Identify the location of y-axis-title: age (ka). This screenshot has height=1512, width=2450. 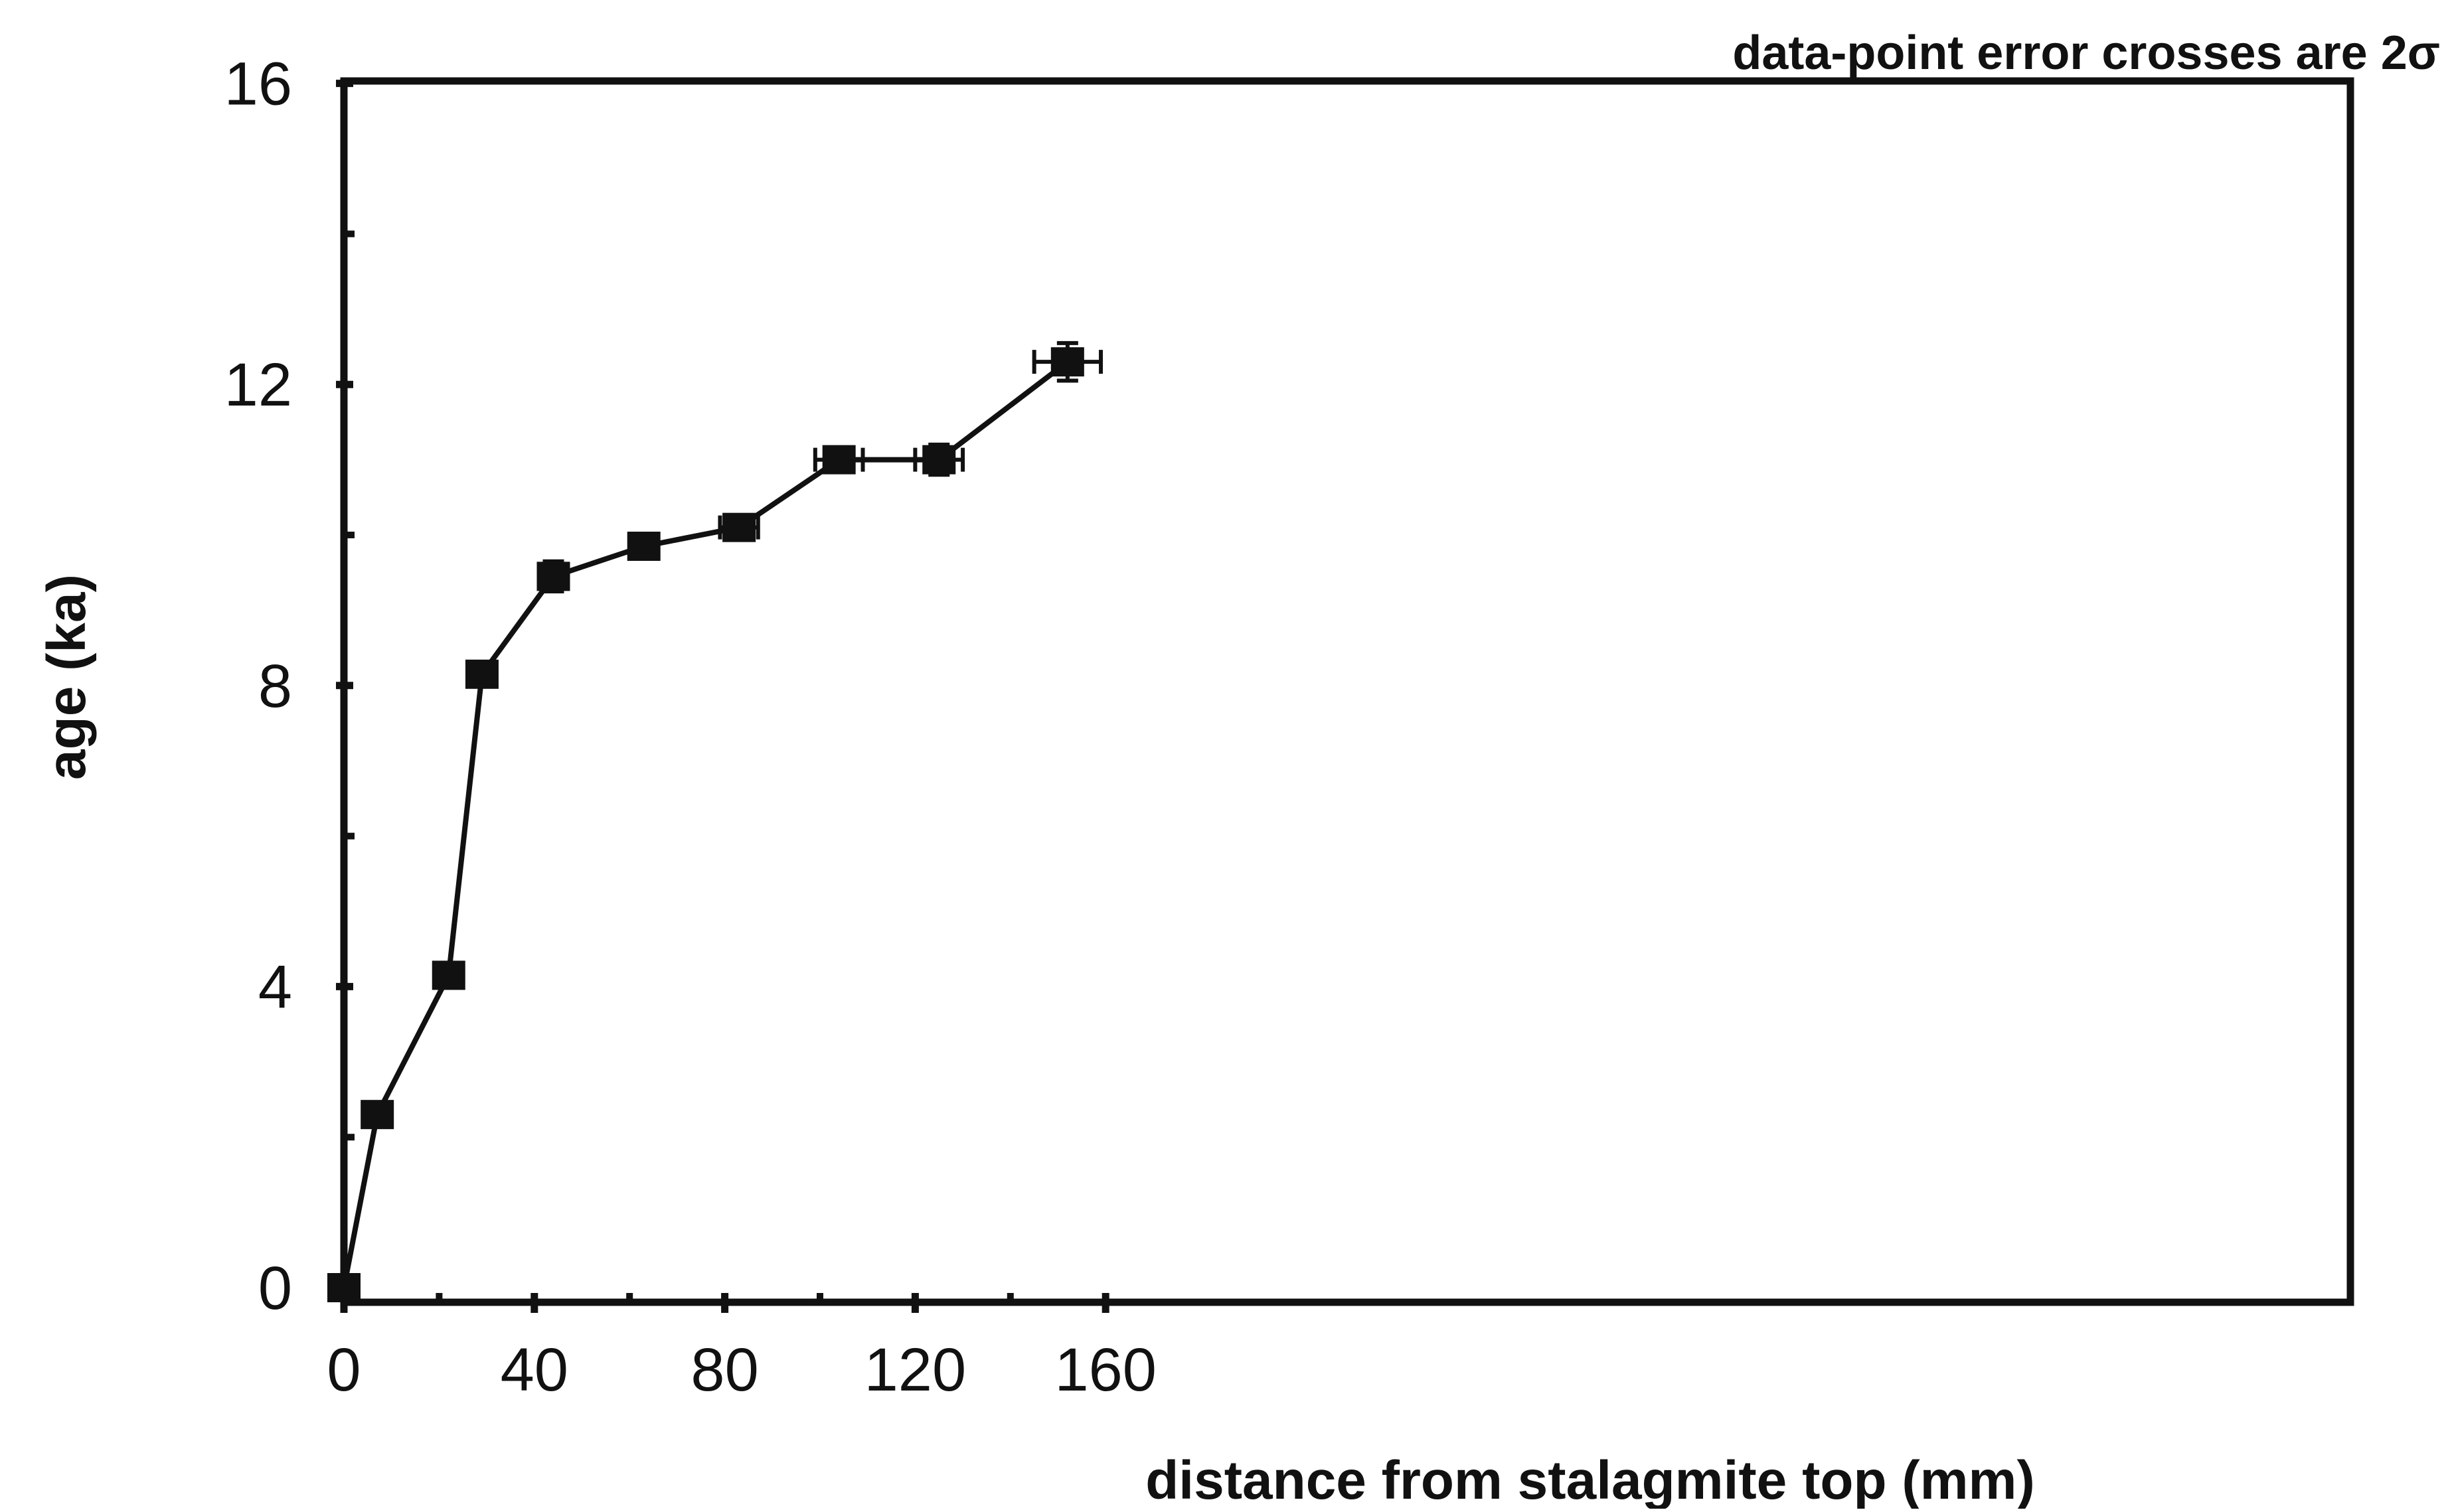
(67, 677).